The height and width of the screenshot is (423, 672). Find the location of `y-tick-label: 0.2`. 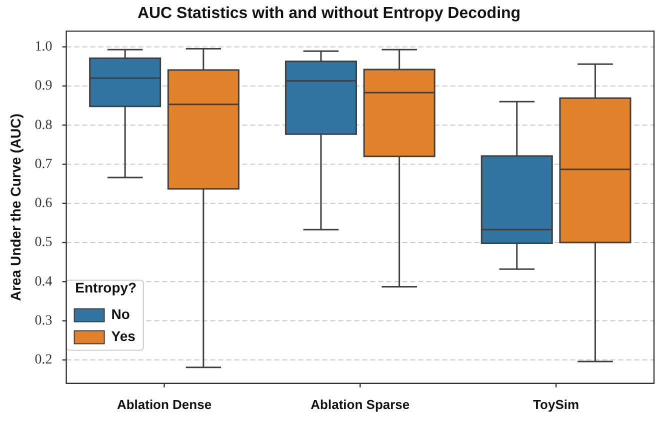

y-tick-label: 0.2 is located at coordinates (43, 360).